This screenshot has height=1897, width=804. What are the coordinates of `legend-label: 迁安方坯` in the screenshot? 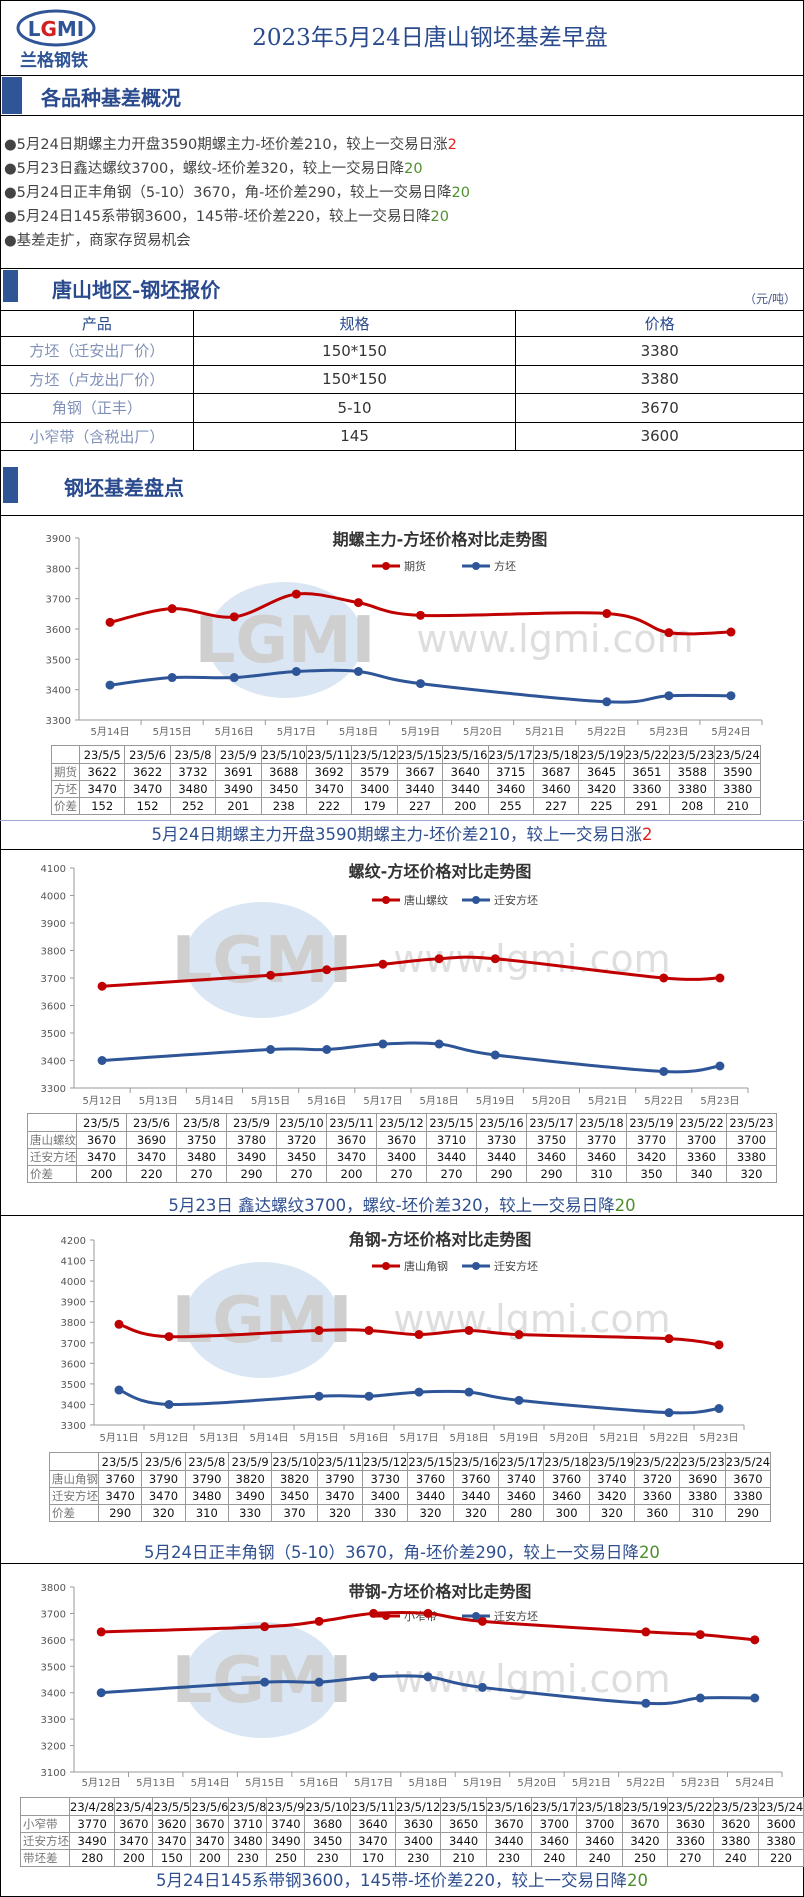 It's located at (516, 1266).